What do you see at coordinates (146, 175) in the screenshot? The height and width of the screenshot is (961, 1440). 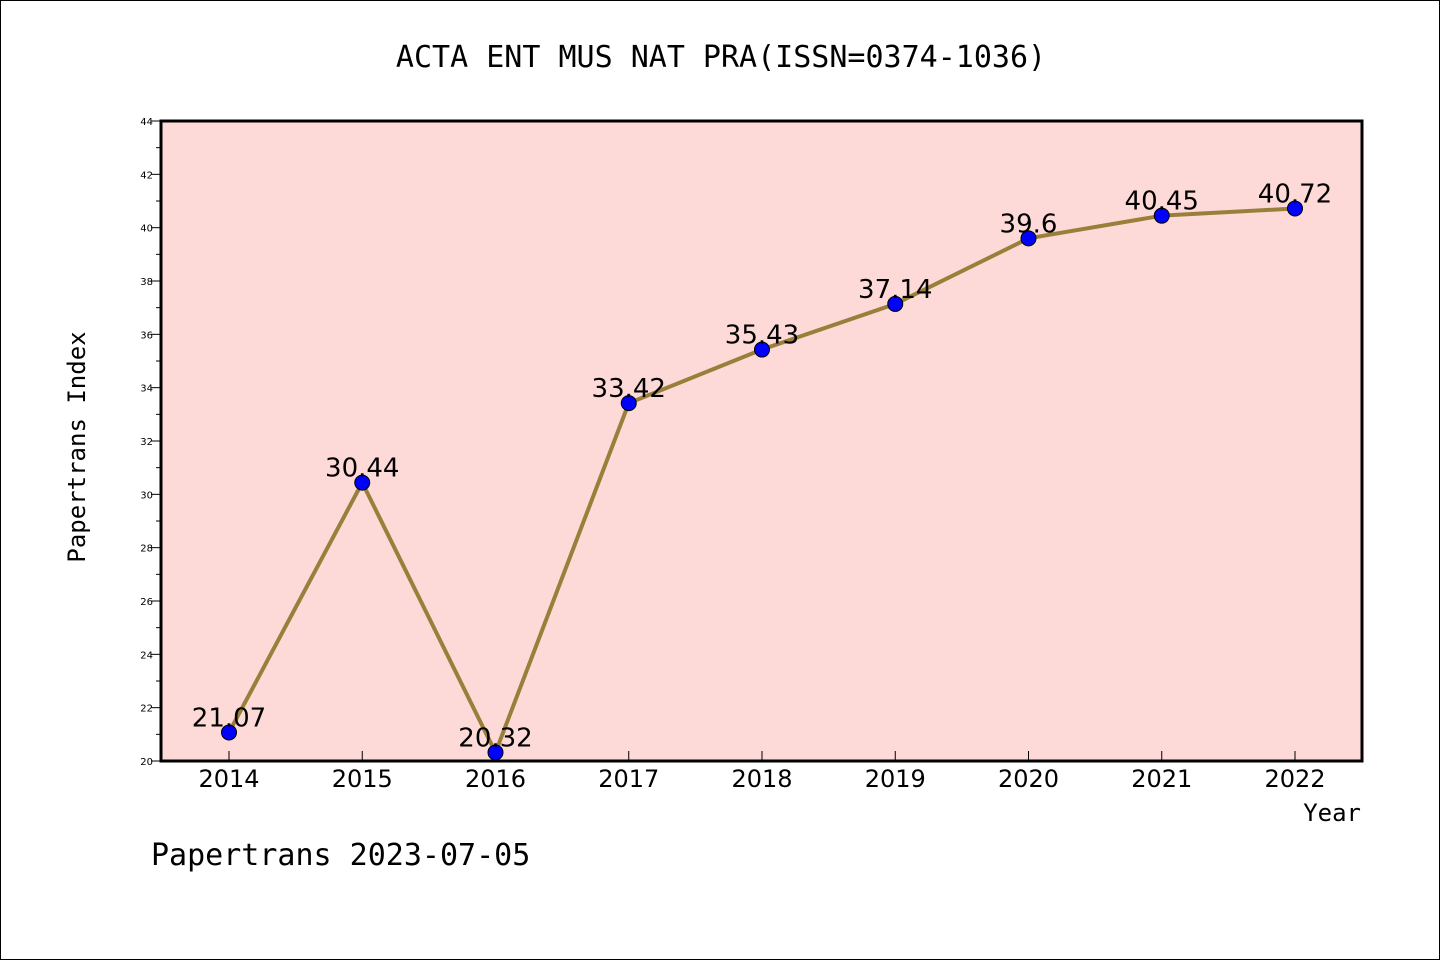 I see `y-tick-label: 42` at bounding box center [146, 175].